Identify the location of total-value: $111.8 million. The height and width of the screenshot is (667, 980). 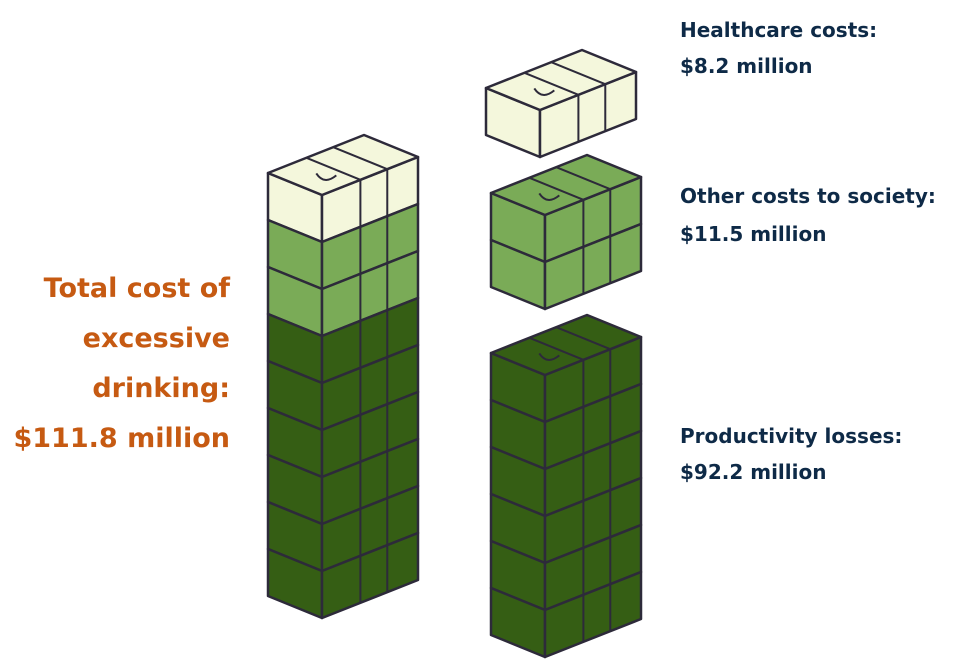
(121, 438).